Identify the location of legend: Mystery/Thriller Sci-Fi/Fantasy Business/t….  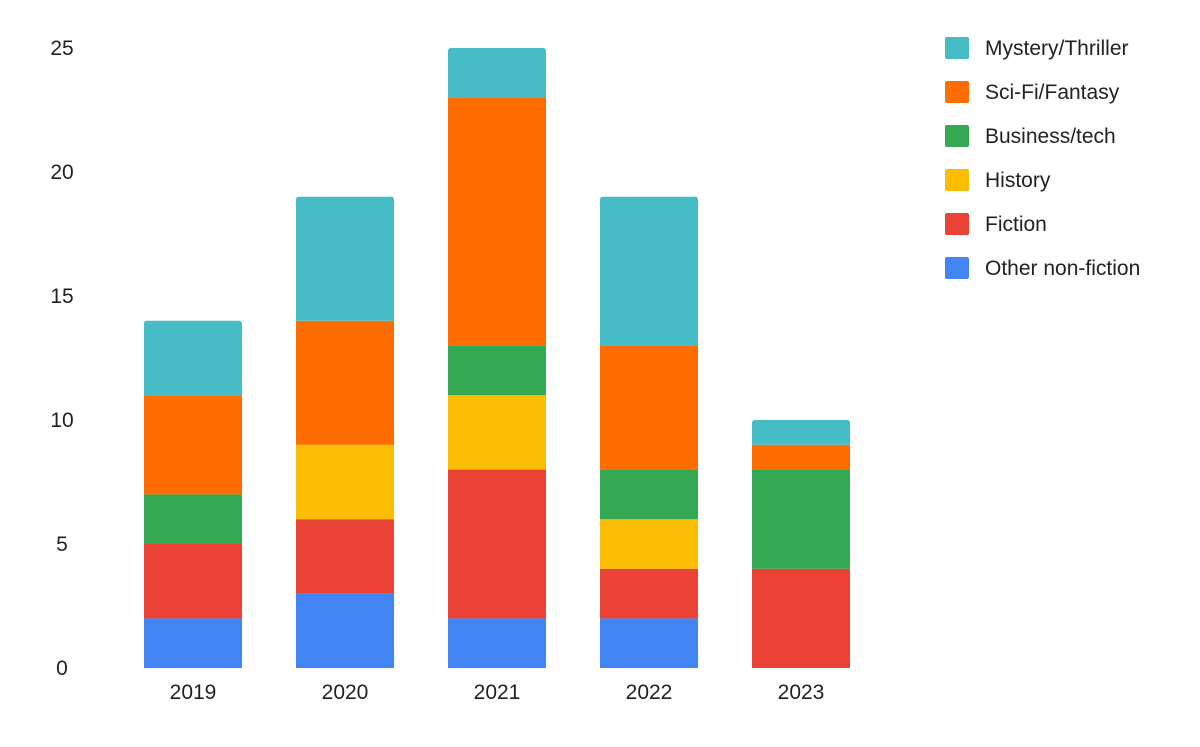
(1042, 158).